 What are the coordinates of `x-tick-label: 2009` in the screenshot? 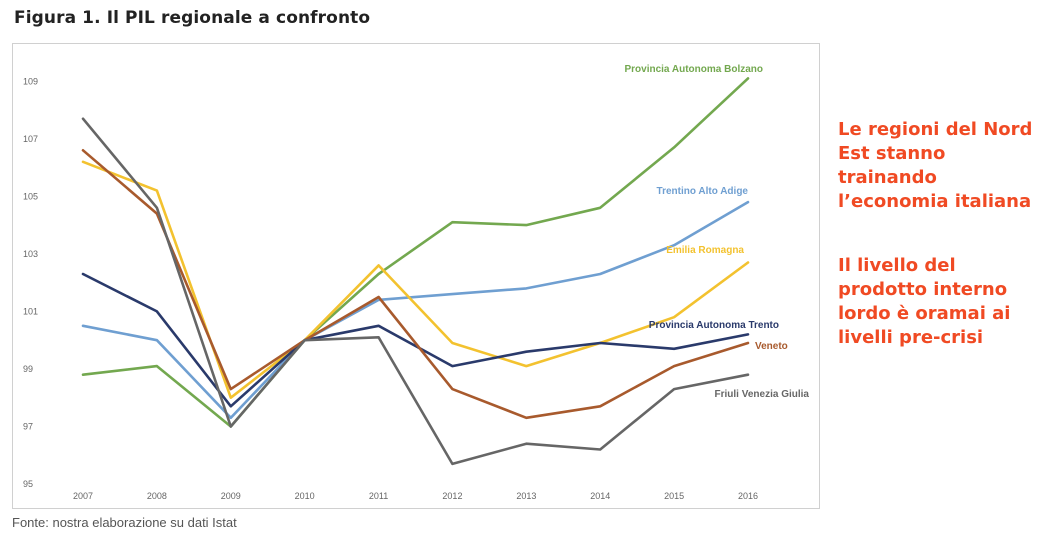 It's located at (231, 496).